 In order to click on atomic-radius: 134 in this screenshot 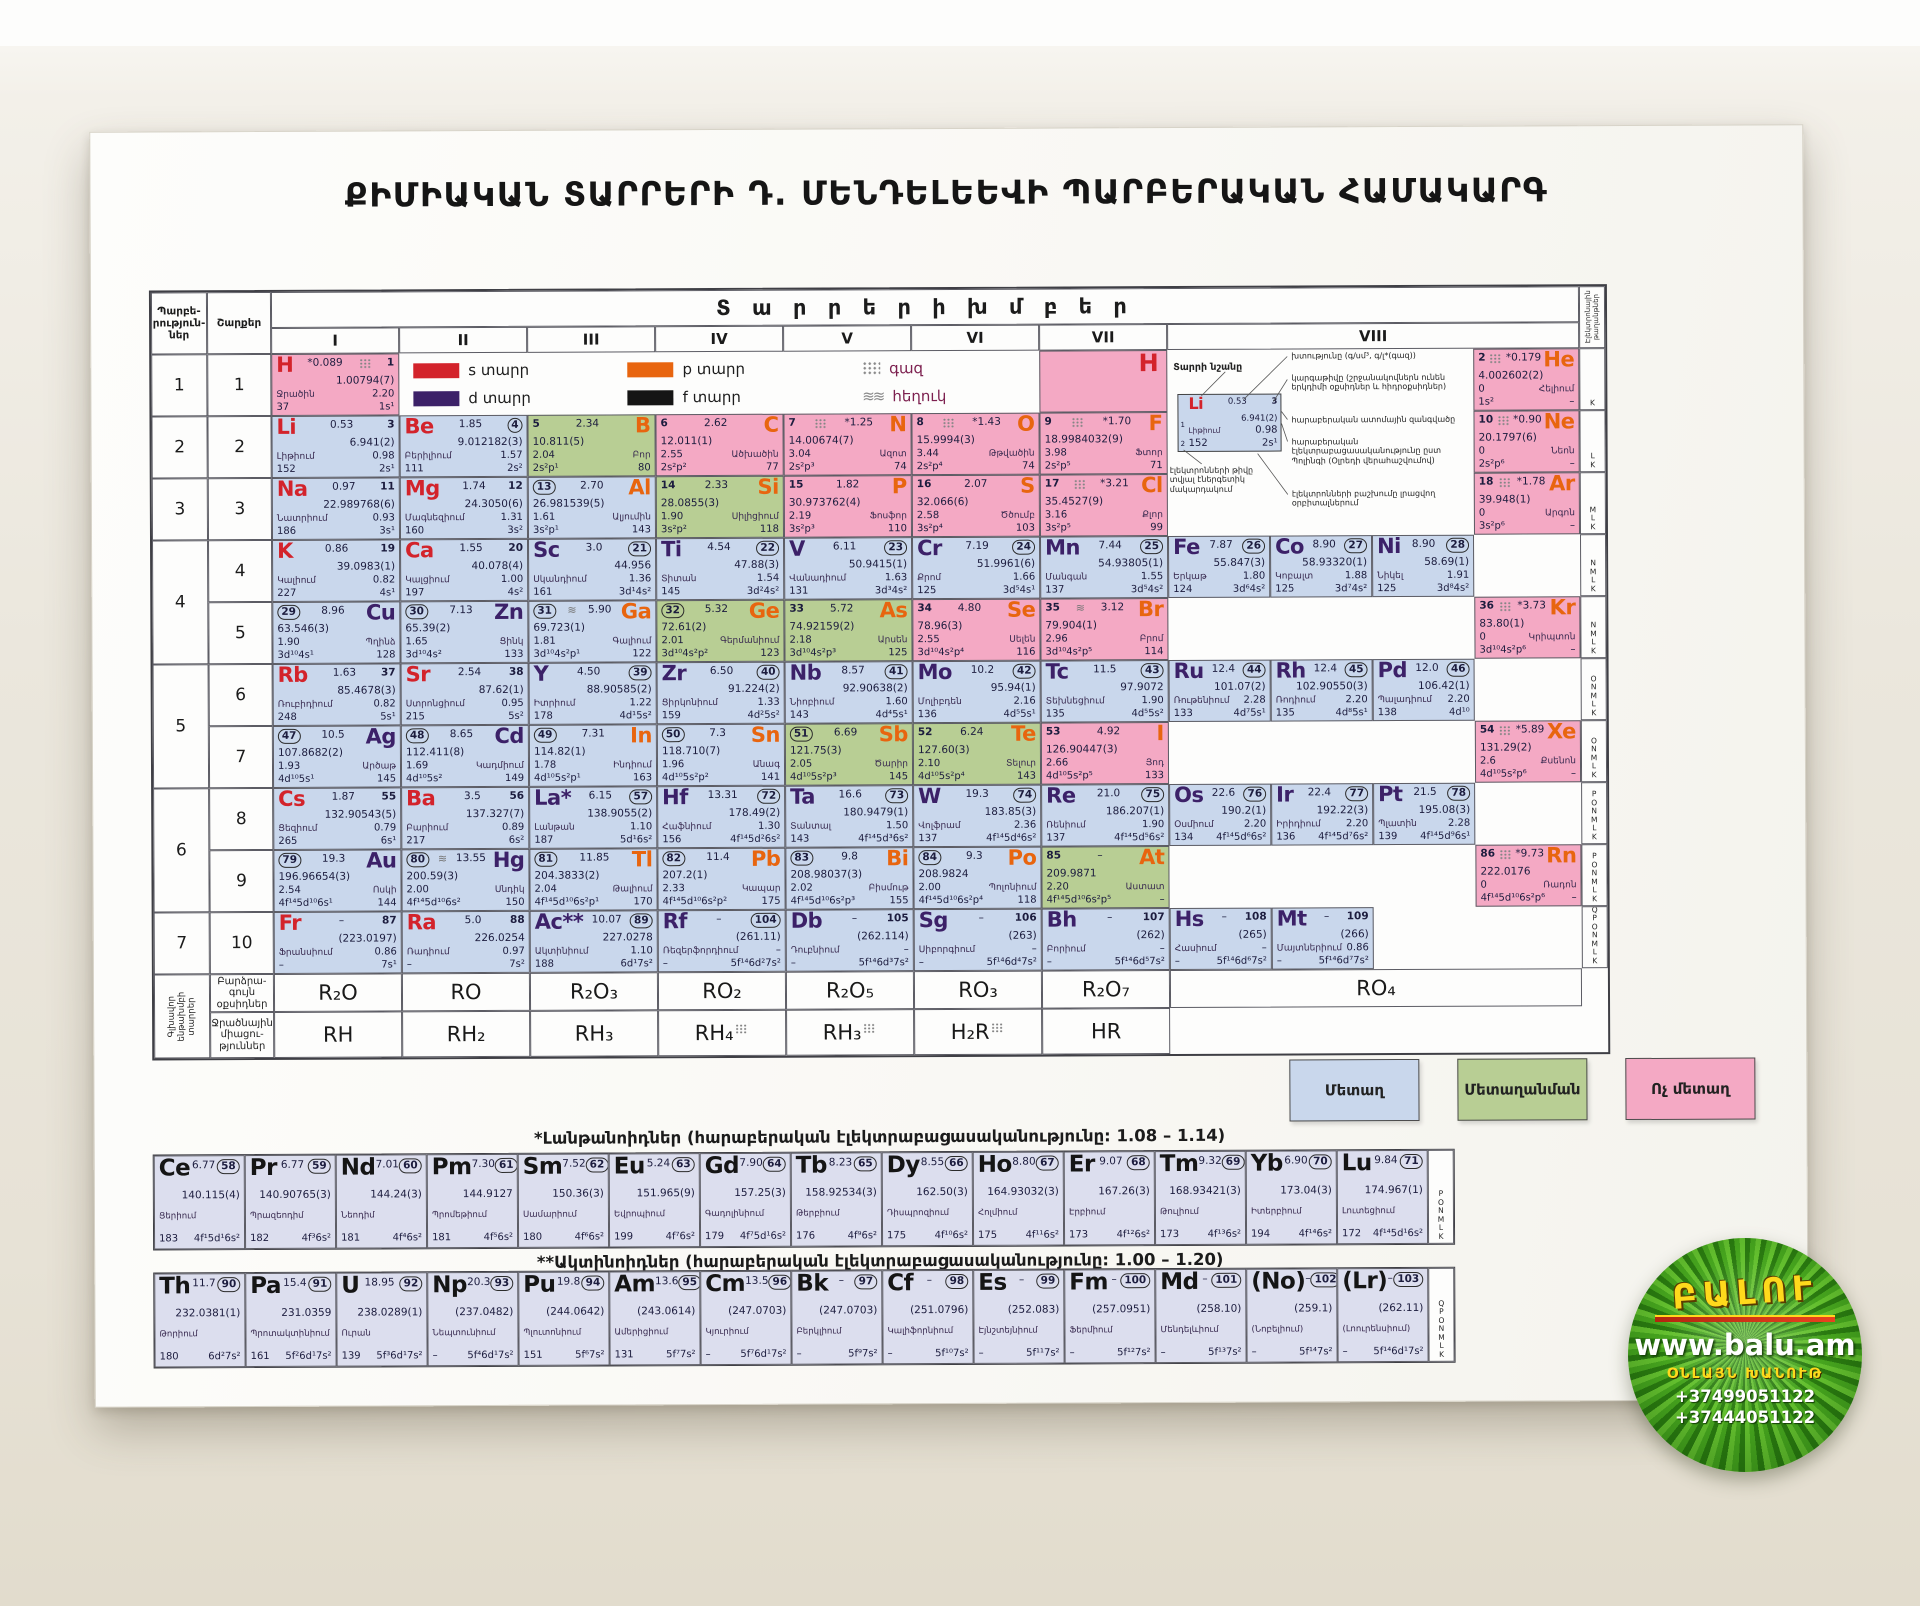, I will do `click(1184, 837)`.